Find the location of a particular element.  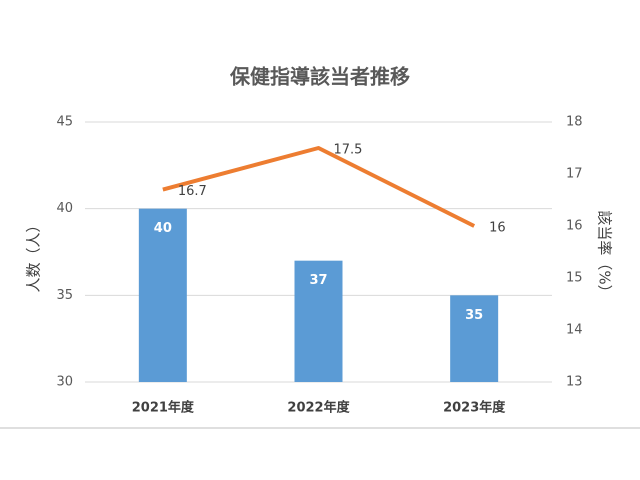

line is located at coordinates (319, 187).